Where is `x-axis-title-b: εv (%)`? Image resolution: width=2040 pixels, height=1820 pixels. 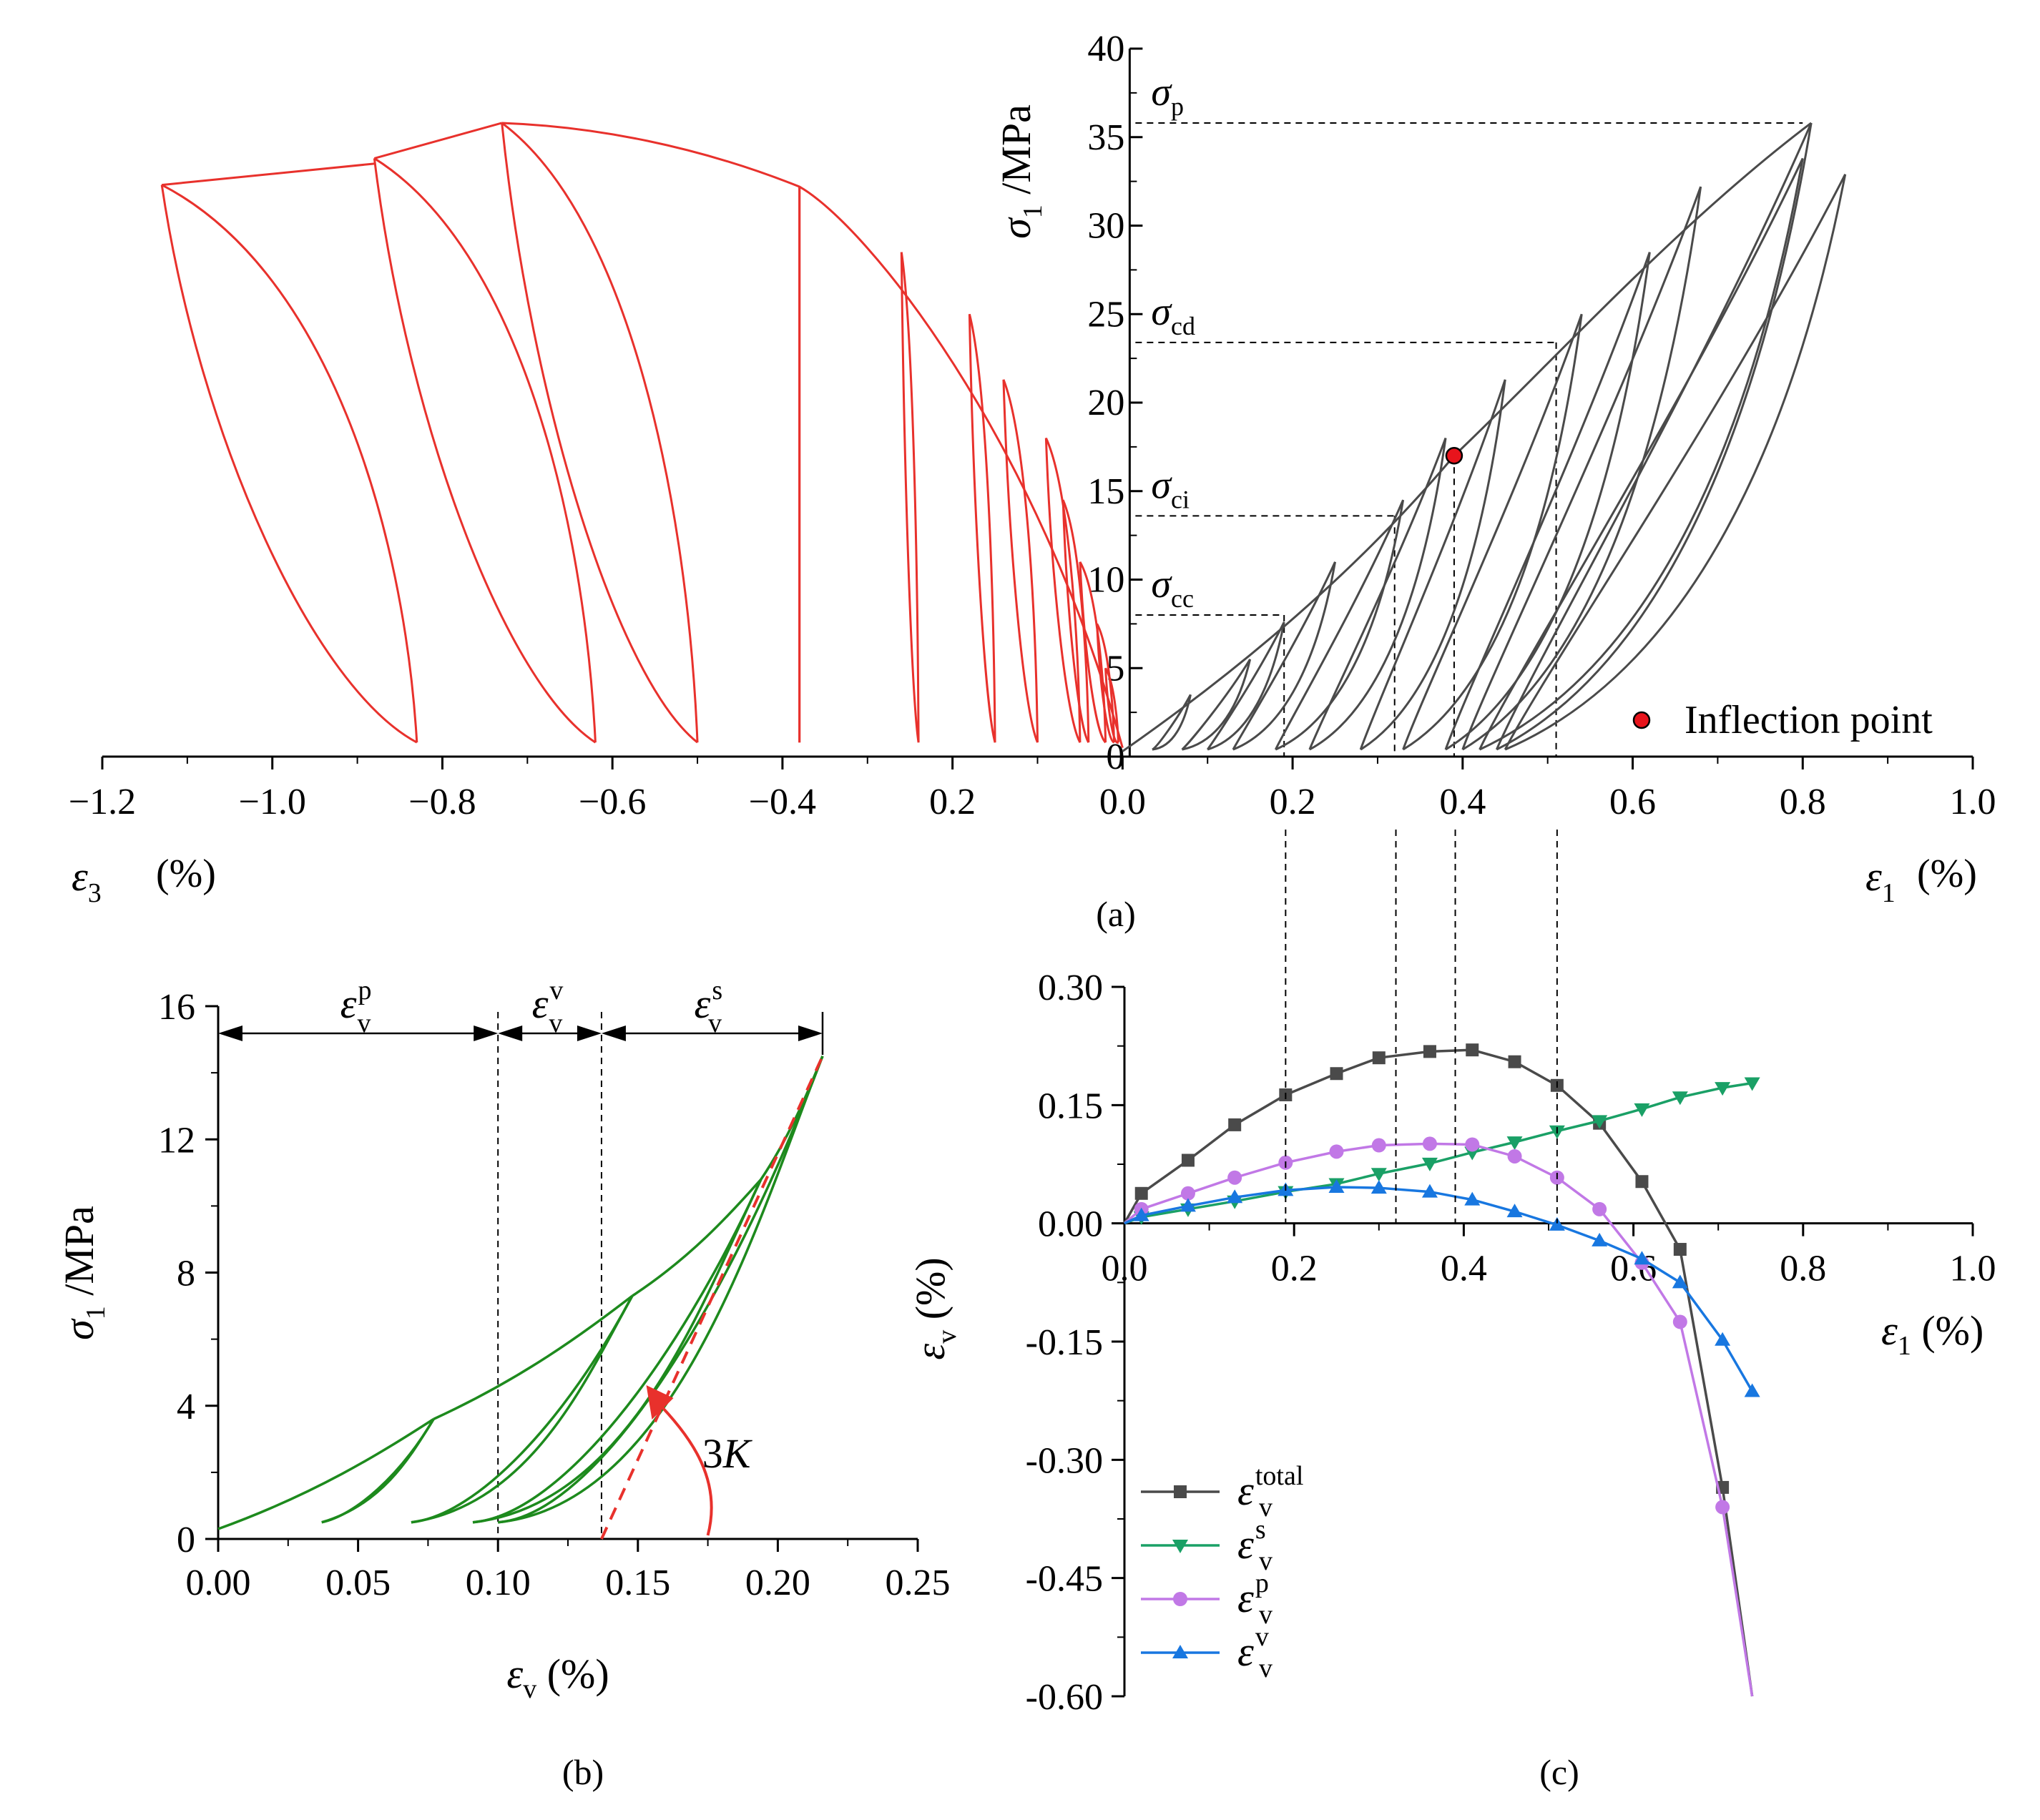 x-axis-title-b: εv (%) is located at coordinates (557, 1677).